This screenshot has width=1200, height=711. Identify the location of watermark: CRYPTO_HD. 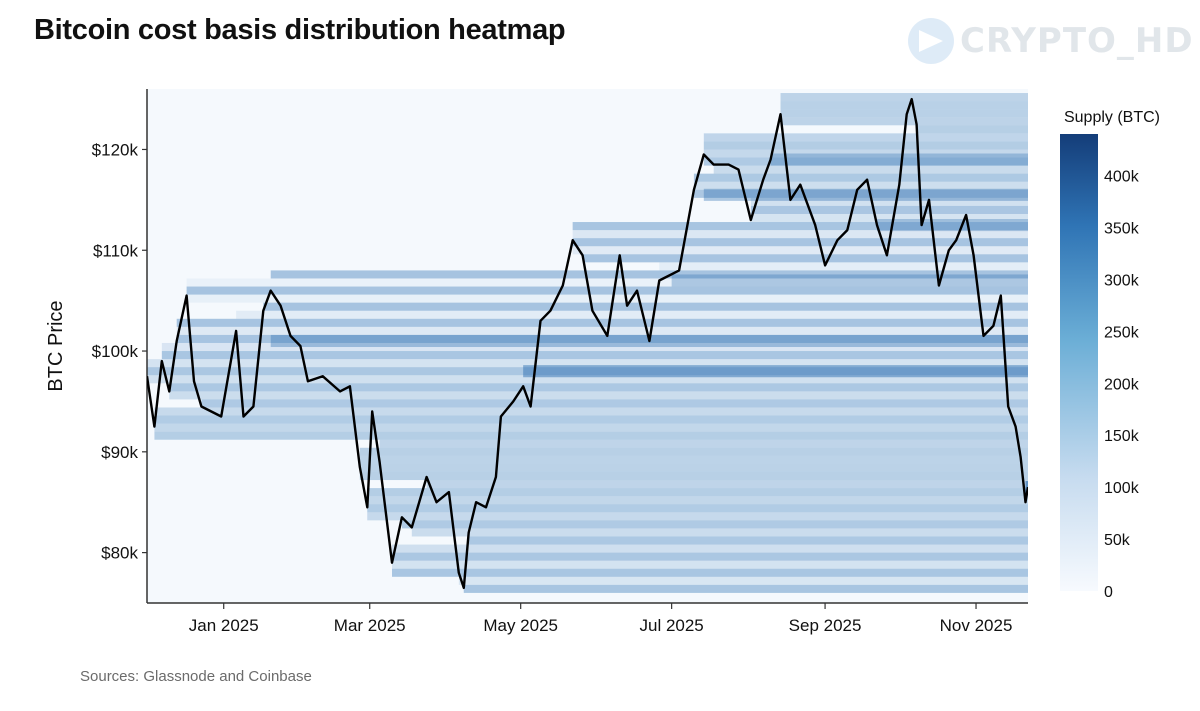
(1051, 41).